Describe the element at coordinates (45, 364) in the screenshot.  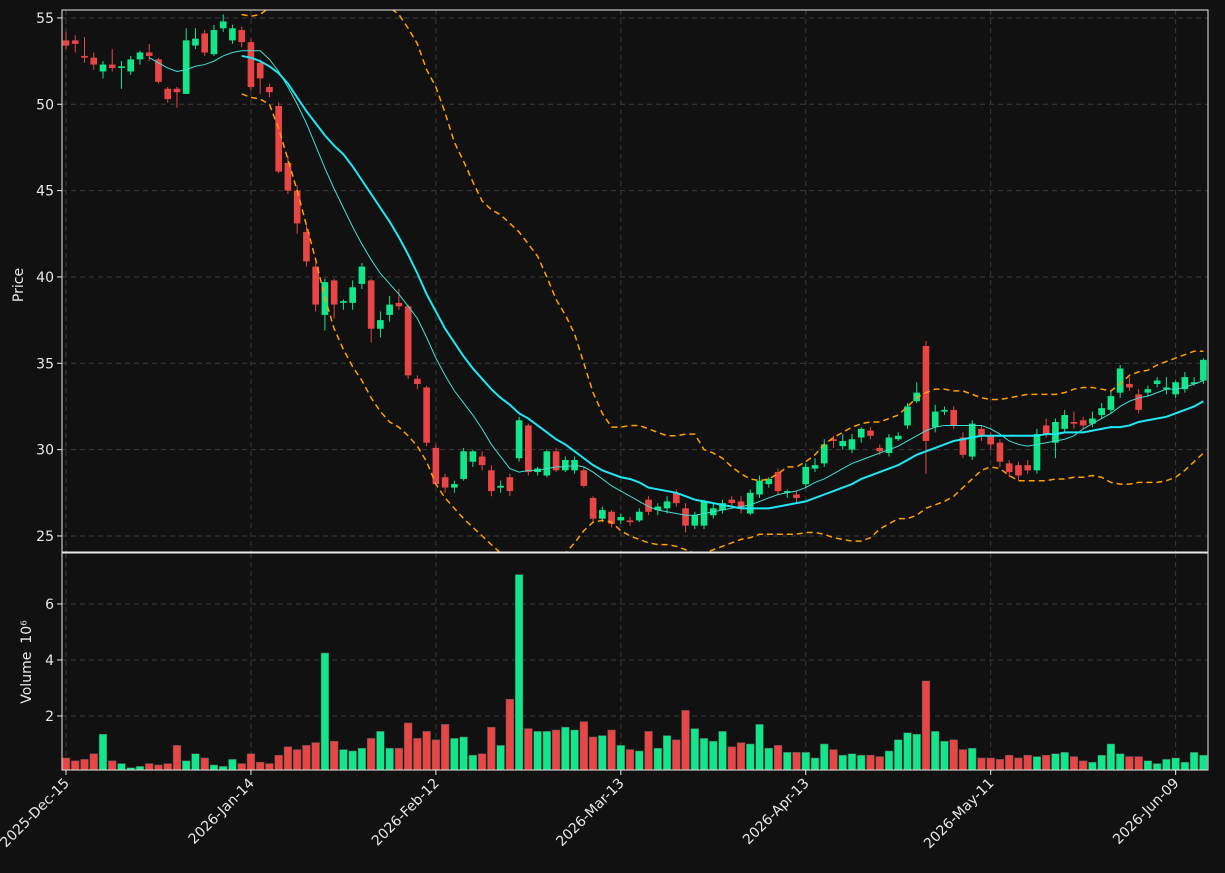
I see `y-tick-label: 35` at that location.